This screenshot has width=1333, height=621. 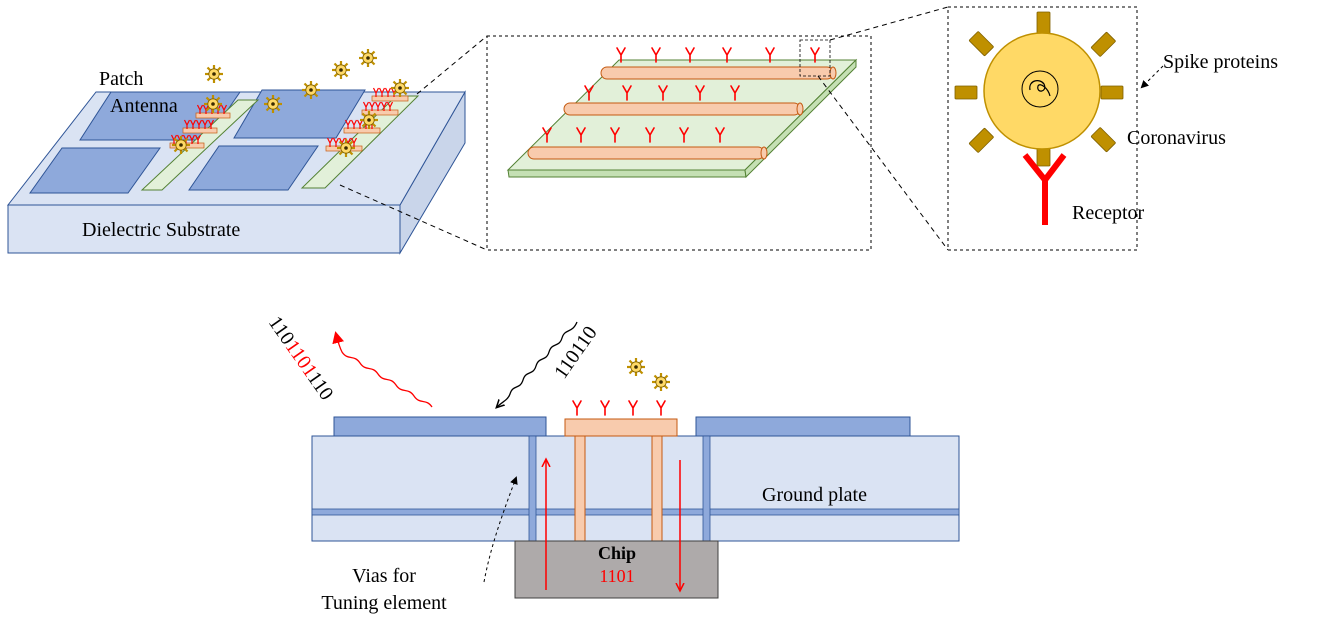 I want to click on zoom-box-strip, so click(x=679, y=143).